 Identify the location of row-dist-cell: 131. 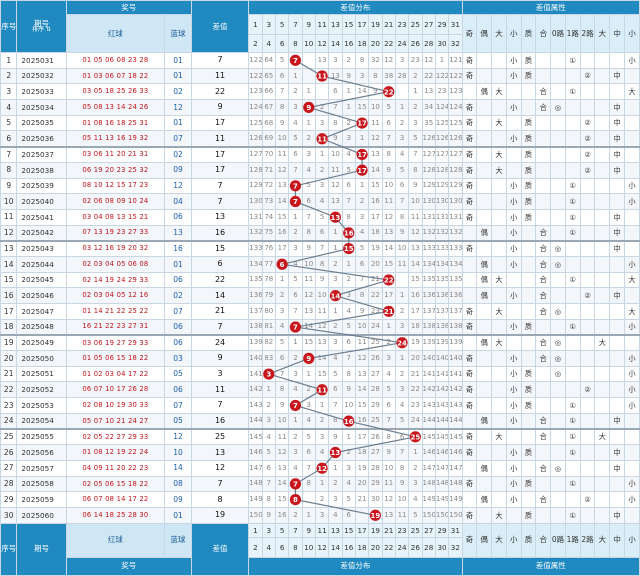
(455, 217).